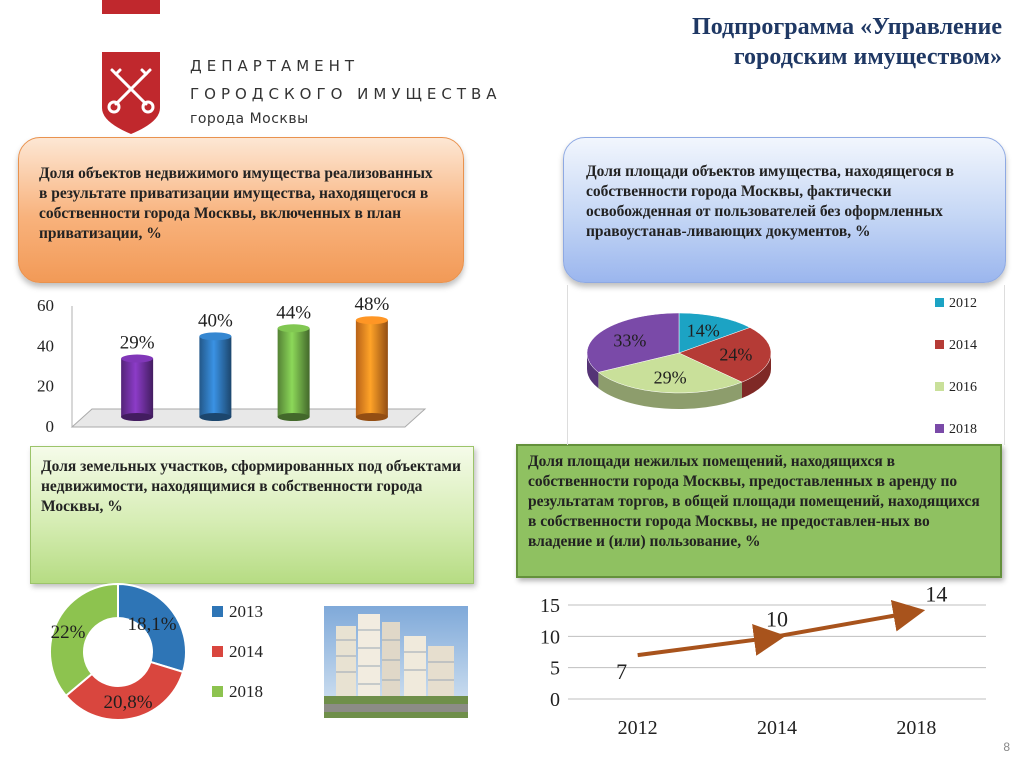  I want to click on logo-line-3: города Москвы, so click(249, 119).